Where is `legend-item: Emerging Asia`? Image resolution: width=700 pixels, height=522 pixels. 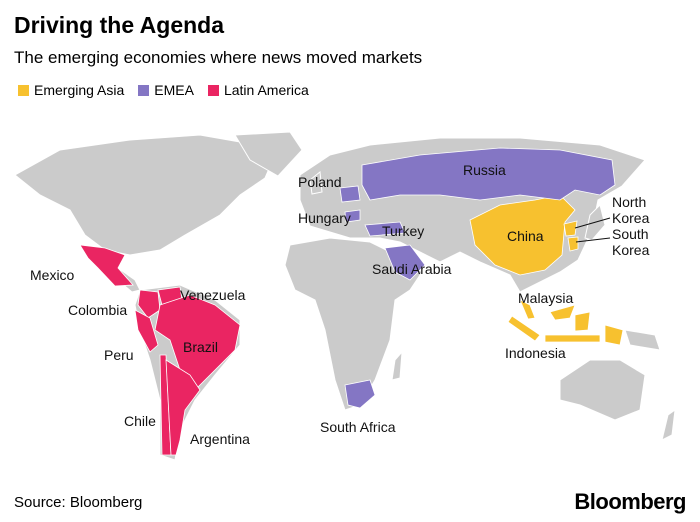 legend-item: Emerging Asia is located at coordinates (71, 90).